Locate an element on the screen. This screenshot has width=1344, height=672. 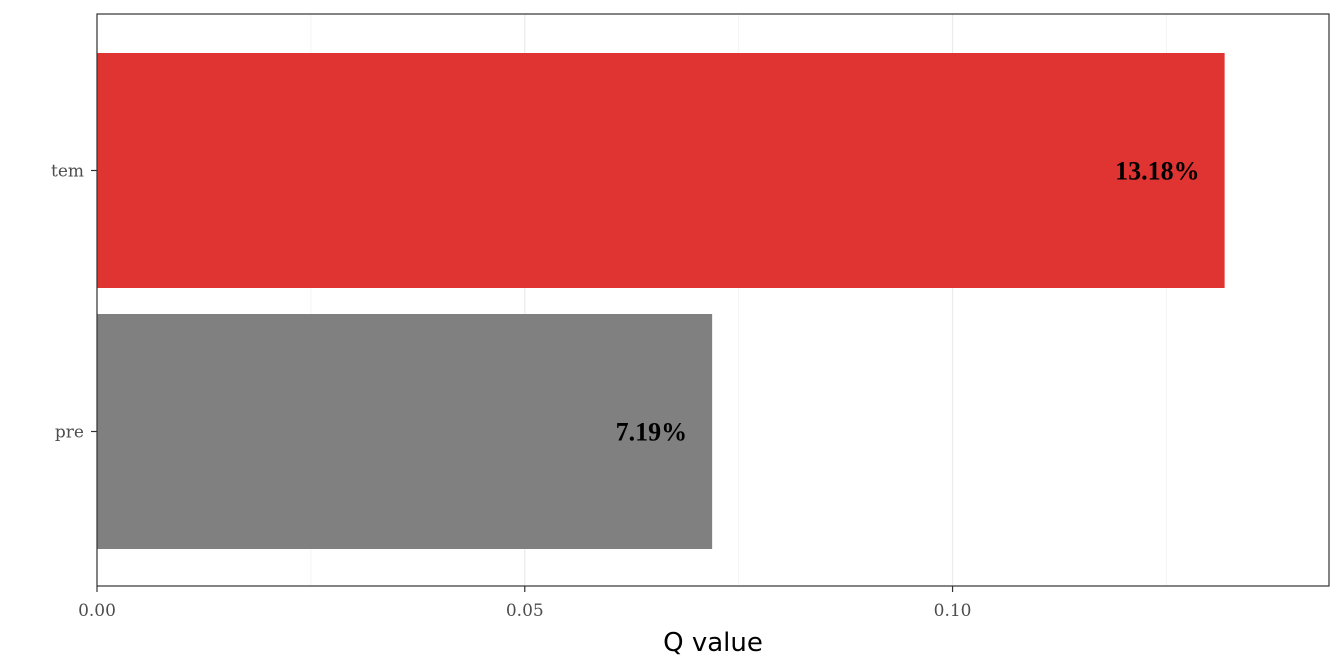
x-axis-title: Q value is located at coordinates (713, 643).